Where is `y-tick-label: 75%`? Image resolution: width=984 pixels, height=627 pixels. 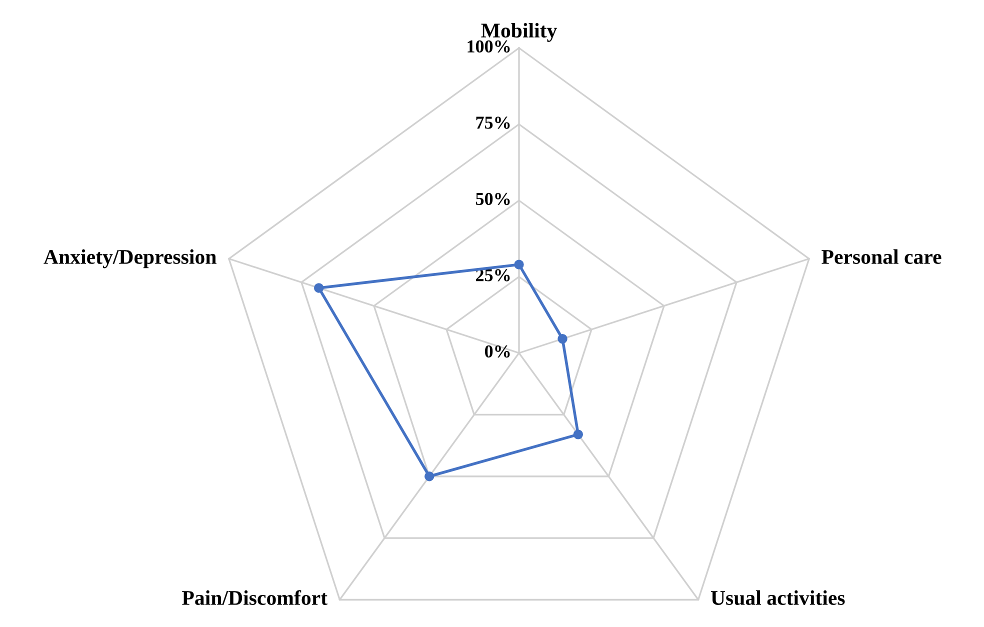 y-tick-label: 75% is located at coordinates (493, 122).